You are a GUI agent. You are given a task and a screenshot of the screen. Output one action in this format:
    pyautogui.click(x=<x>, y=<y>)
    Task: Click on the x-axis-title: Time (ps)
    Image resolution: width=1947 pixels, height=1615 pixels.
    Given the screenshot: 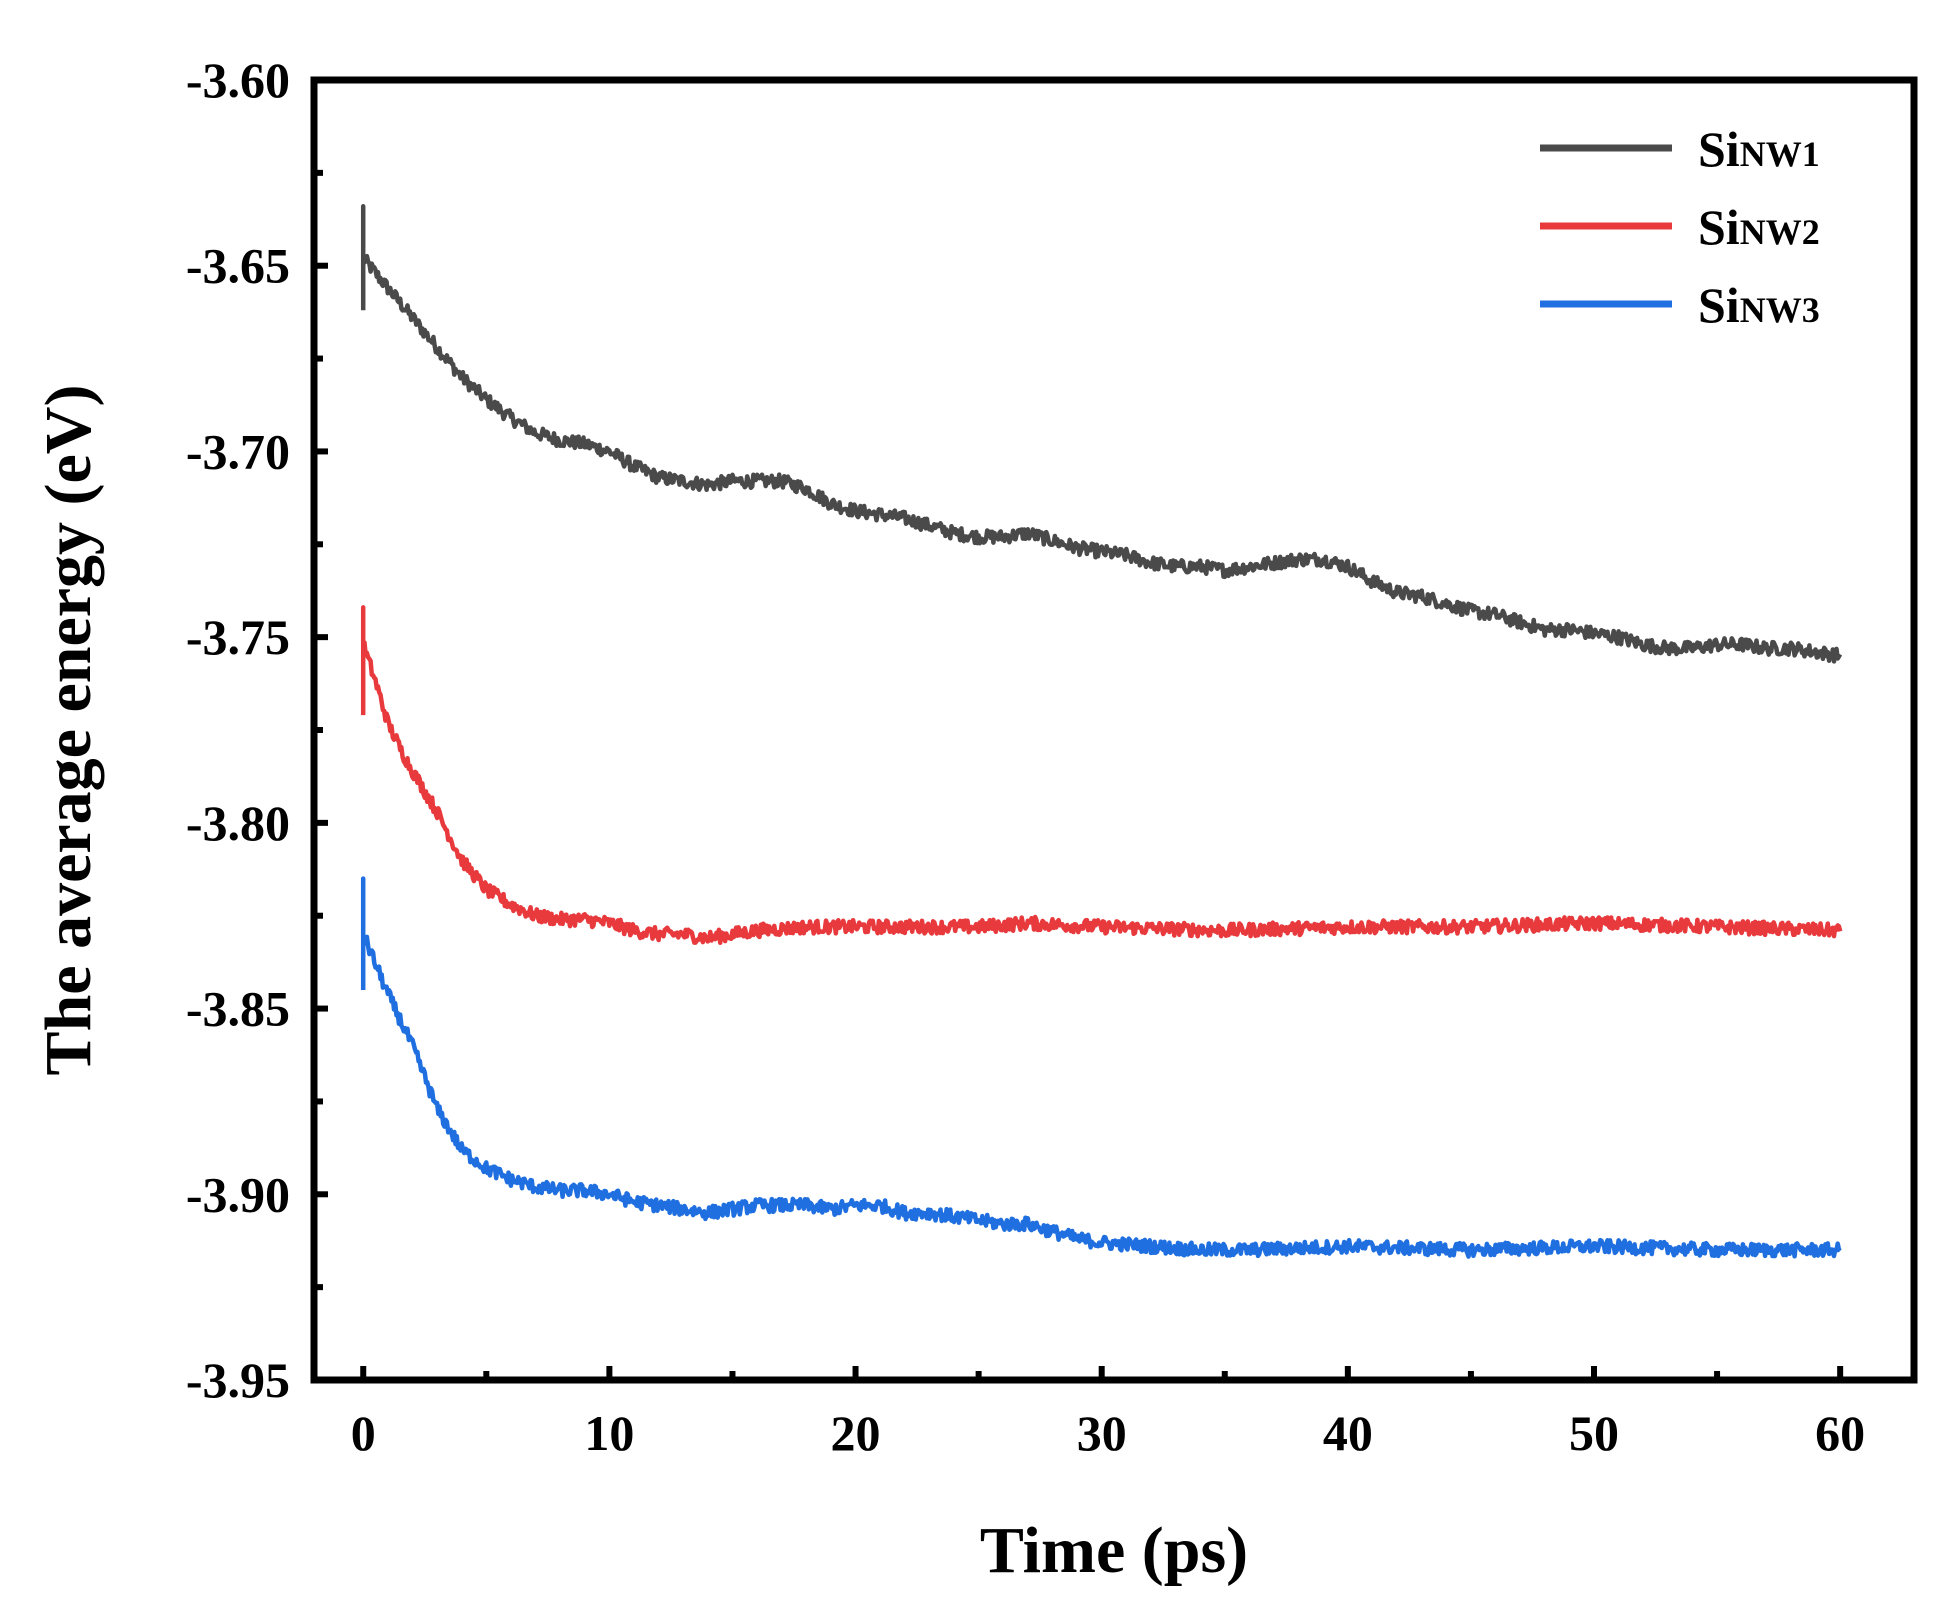 What is the action you would take?
    pyautogui.click(x=1114, y=1550)
    